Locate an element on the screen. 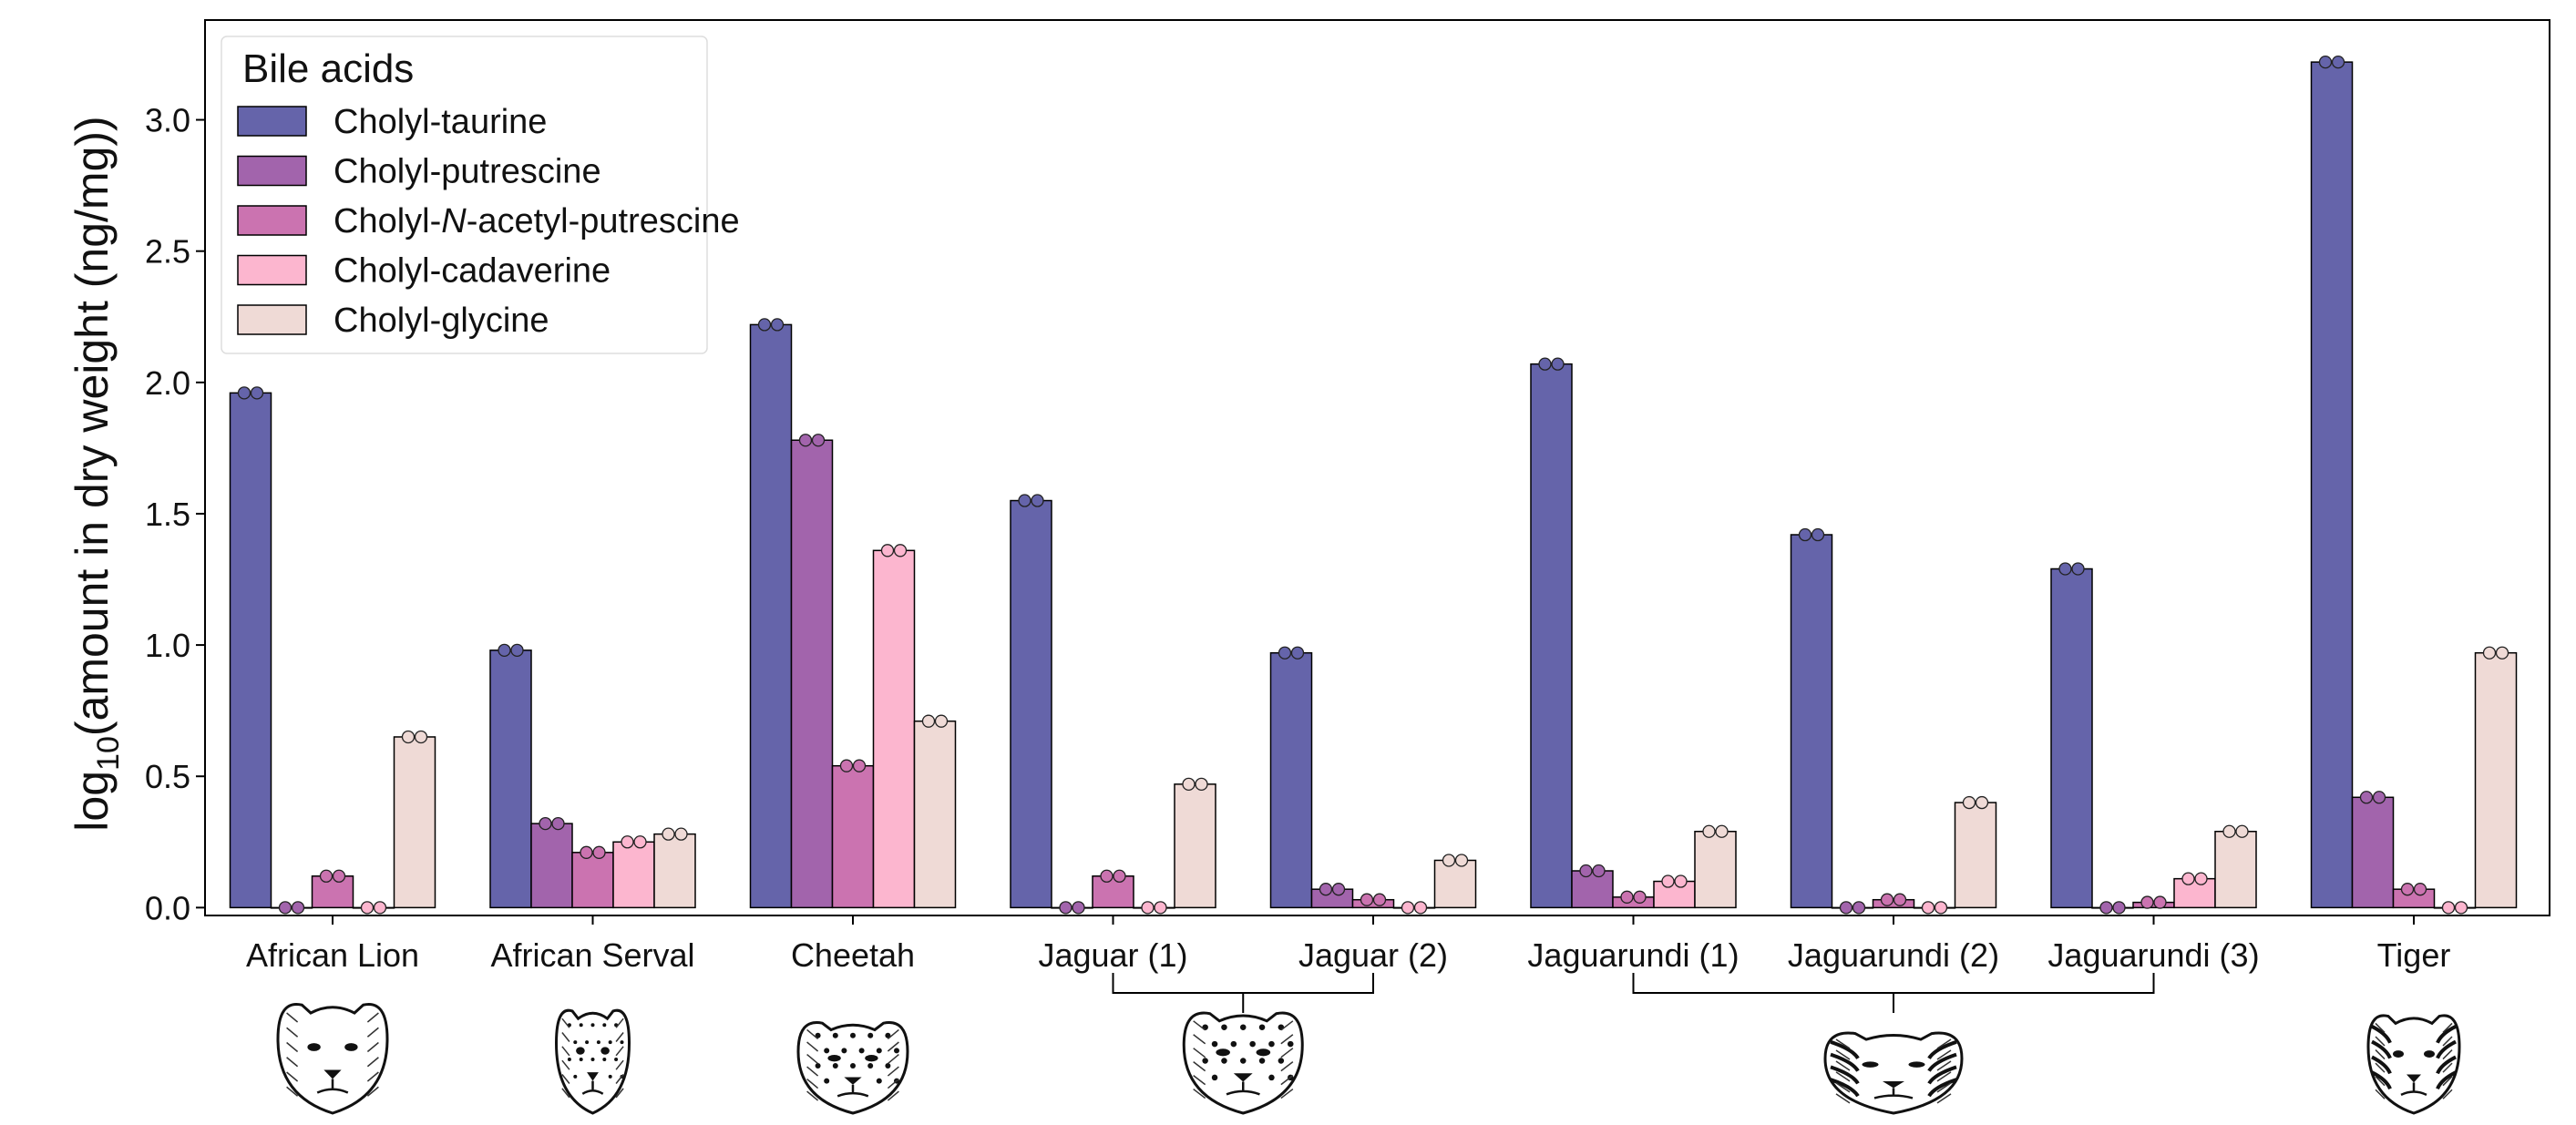 The height and width of the screenshot is (1125, 2576). bar-jaguarundi-2-cholyl-glycine is located at coordinates (1976, 856).